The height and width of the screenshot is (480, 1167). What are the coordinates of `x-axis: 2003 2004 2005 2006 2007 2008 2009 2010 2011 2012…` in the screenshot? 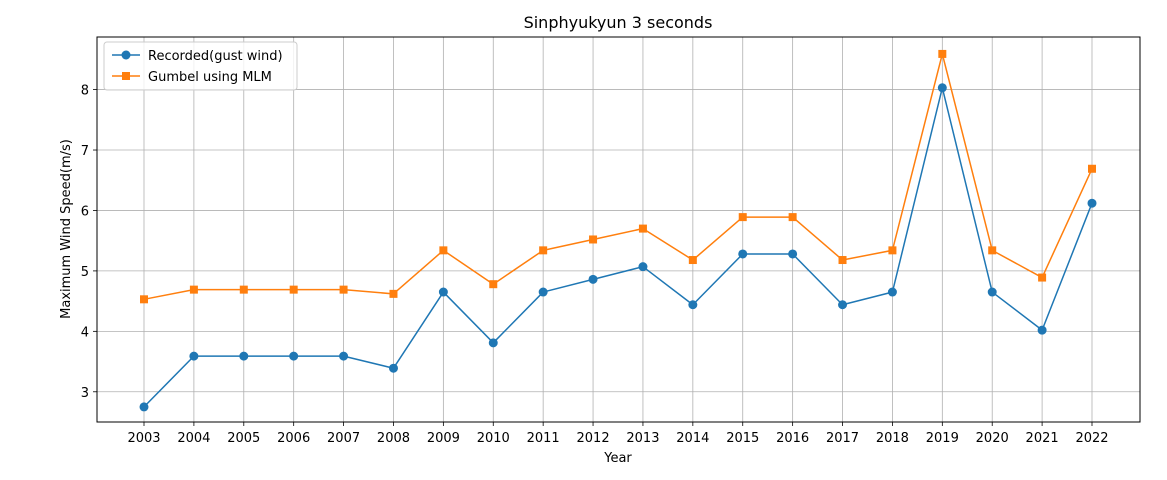 It's located at (618, 434).